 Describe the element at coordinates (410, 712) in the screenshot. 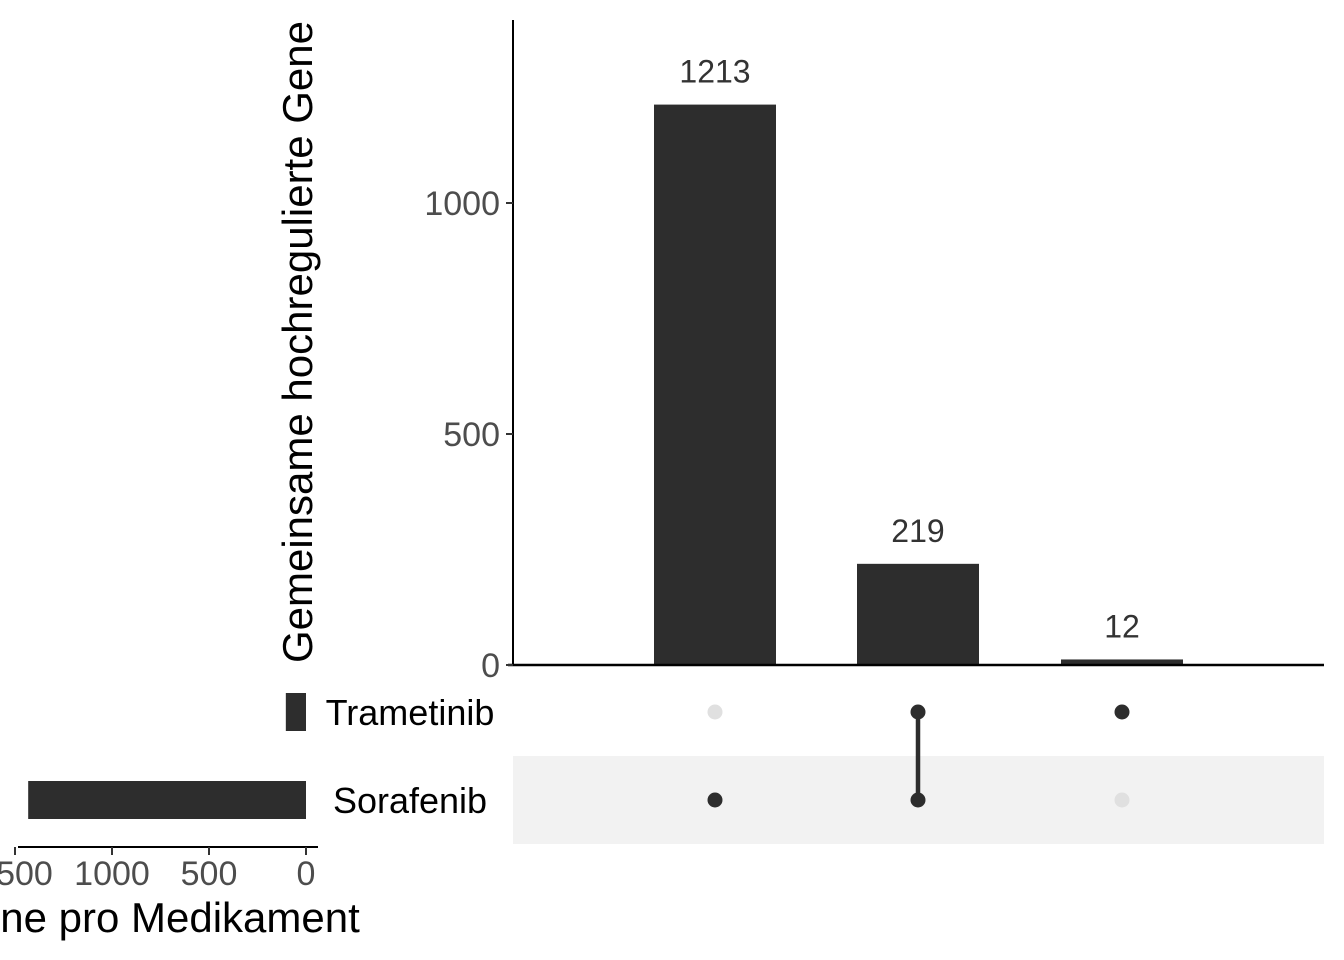

I see `set-name-label: Trametinib` at that location.